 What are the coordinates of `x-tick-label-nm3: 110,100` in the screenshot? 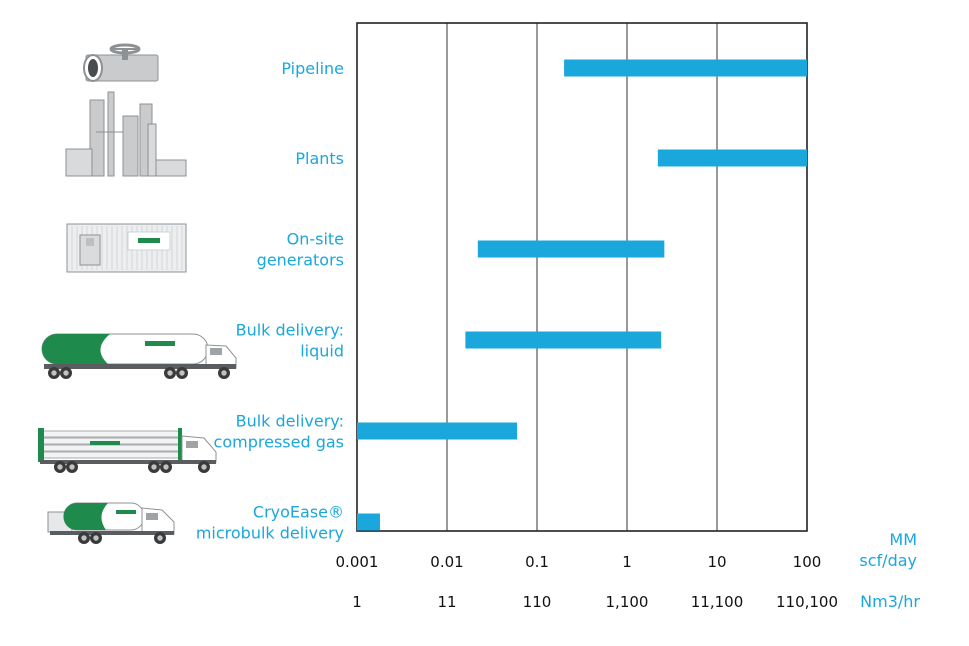 It's located at (807, 602).